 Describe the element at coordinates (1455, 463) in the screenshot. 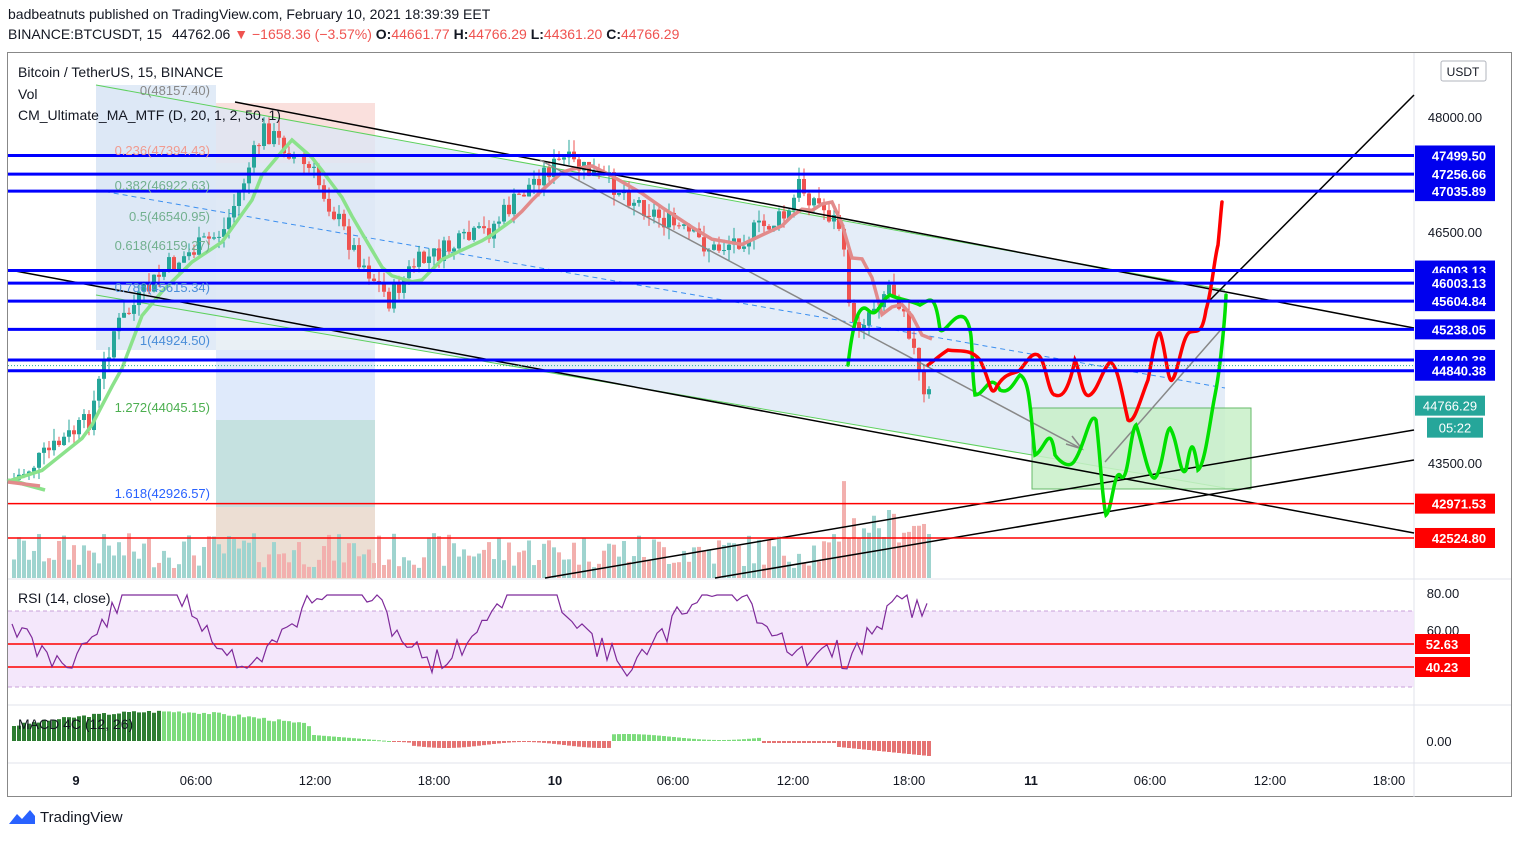

I see `price-tick-2: 43500.00` at that location.